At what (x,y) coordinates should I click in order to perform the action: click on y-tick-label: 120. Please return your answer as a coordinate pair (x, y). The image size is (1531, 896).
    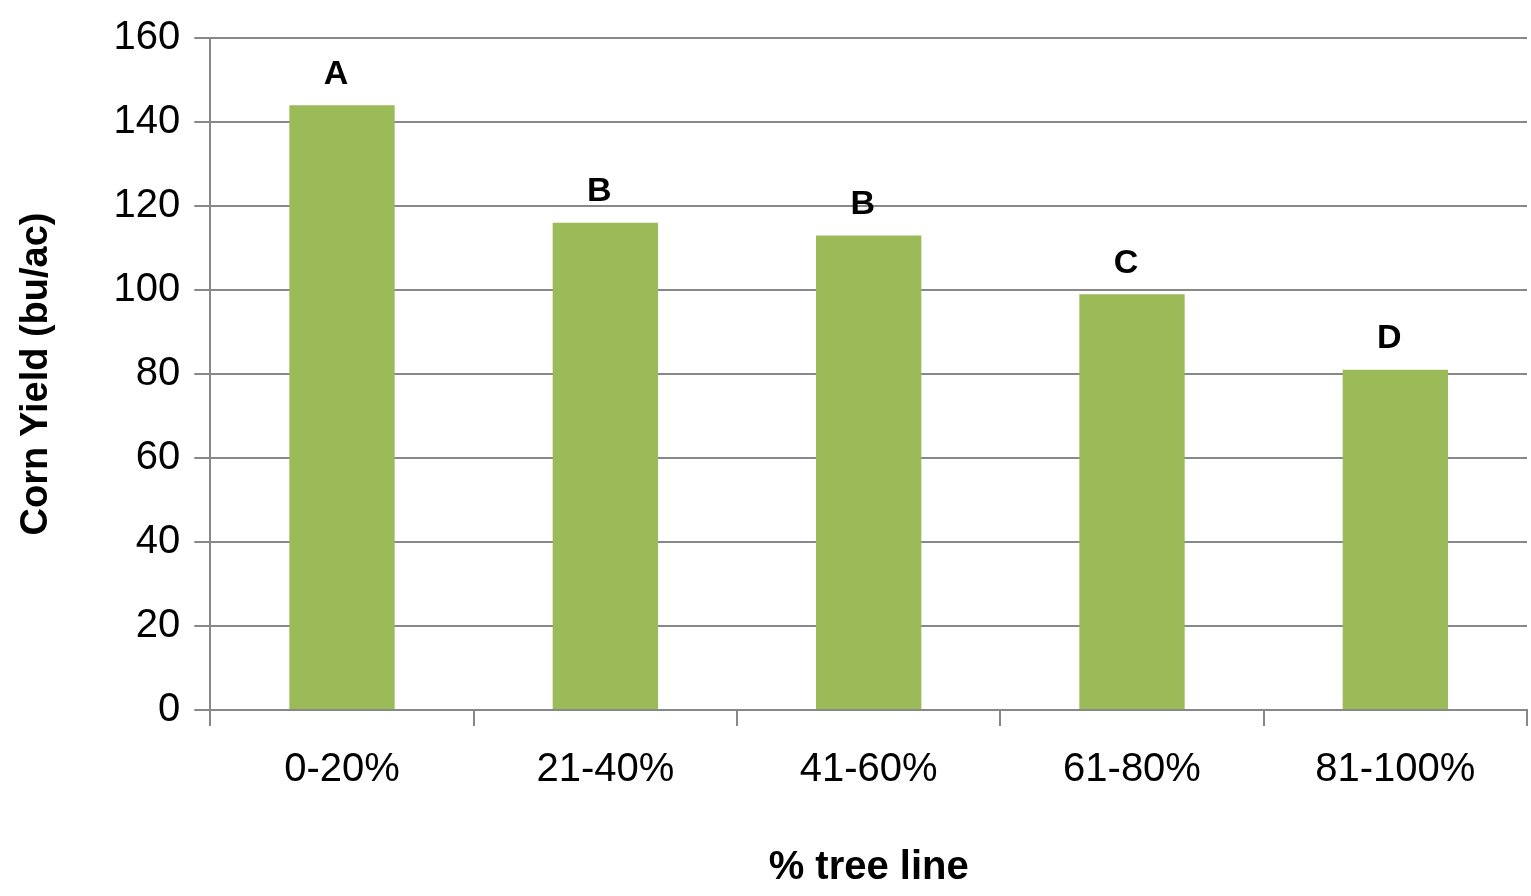
    Looking at the image, I should click on (147, 203).